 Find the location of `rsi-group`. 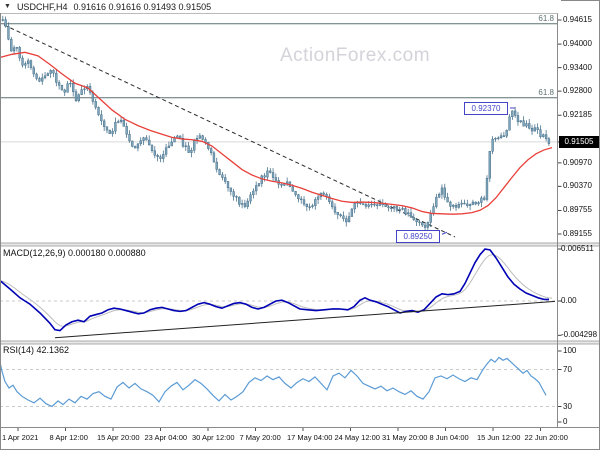

rsi-group is located at coordinates (274, 382).